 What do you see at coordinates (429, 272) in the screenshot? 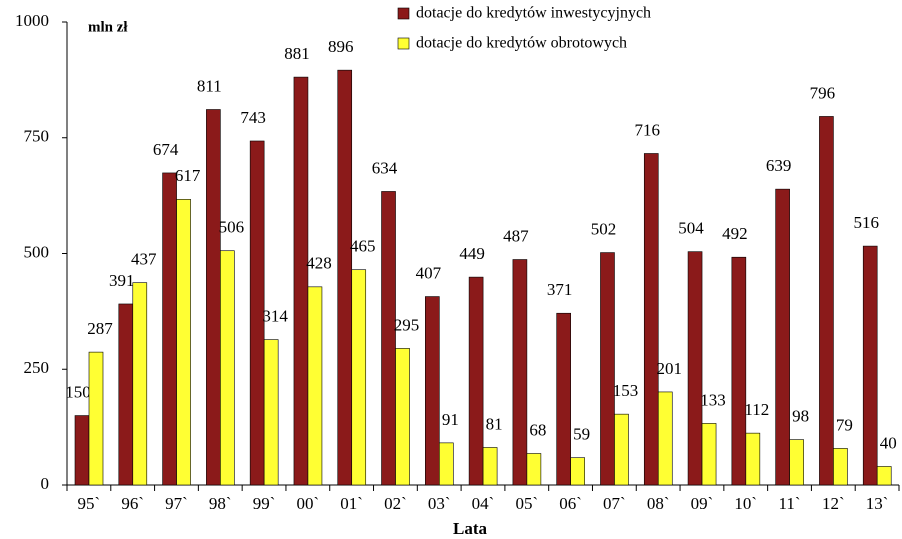
I see `data-label: 407` at bounding box center [429, 272].